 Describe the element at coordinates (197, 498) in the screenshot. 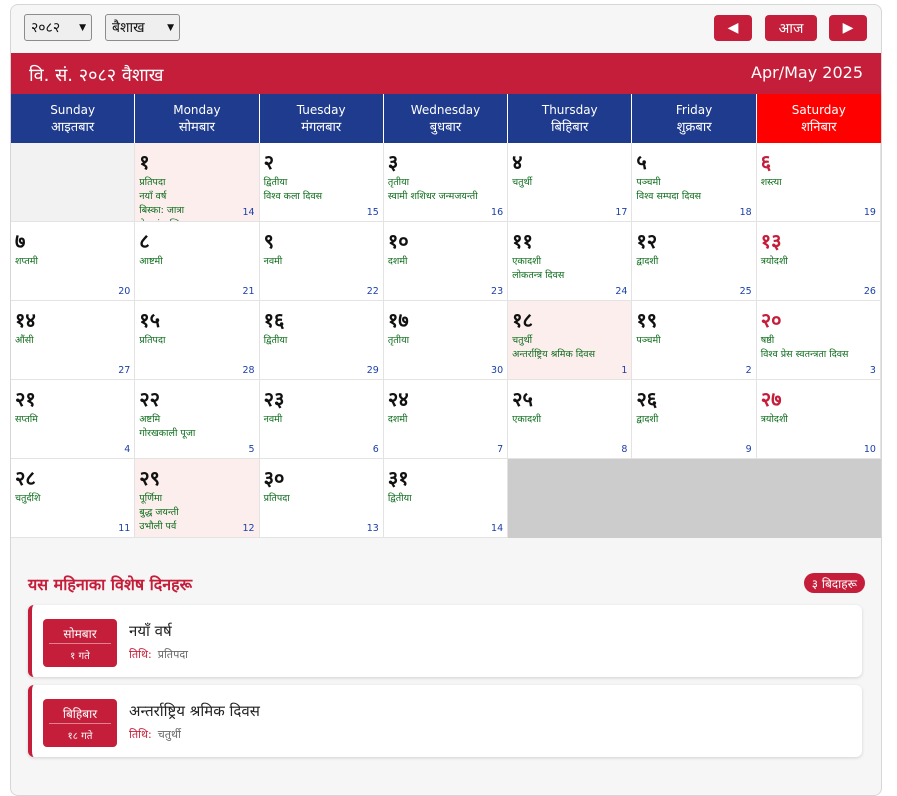

I see `day-cell: २९ पूर्णिमा बुद्ध जयन्ती उभौली पर्व 12` at that location.